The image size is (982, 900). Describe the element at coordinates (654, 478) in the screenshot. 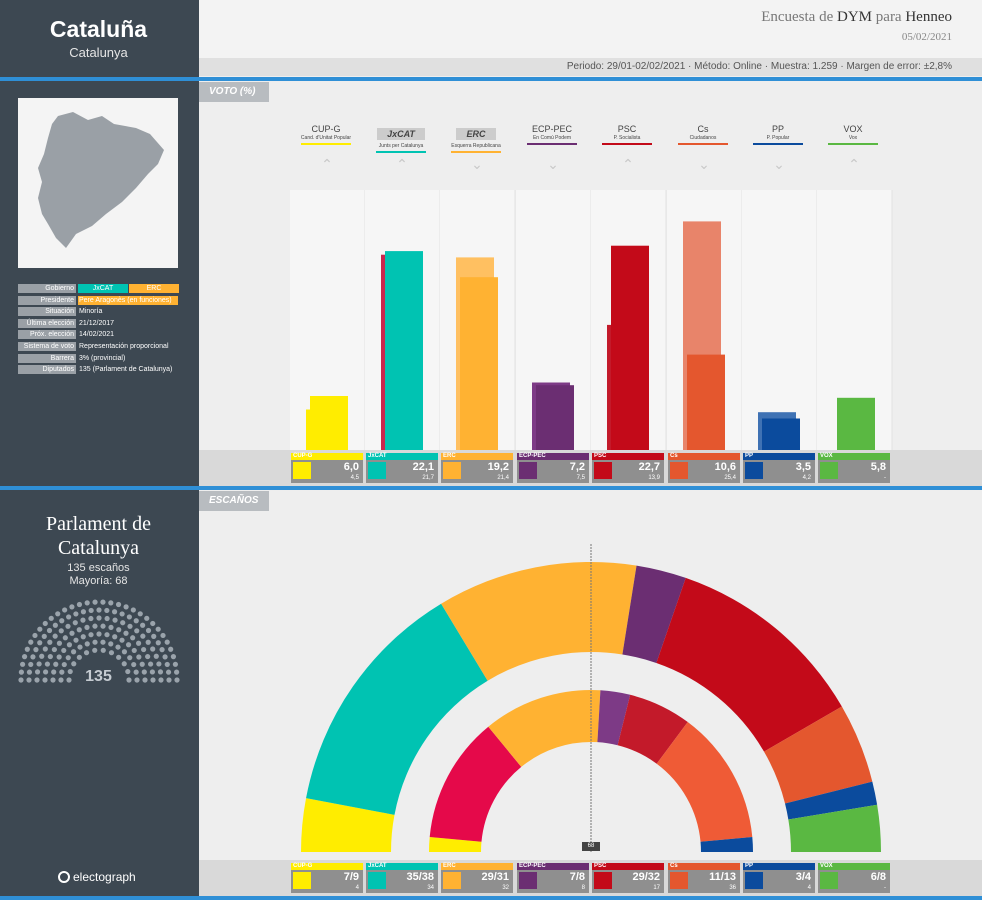

I see `vote-prev: 13,9` at that location.